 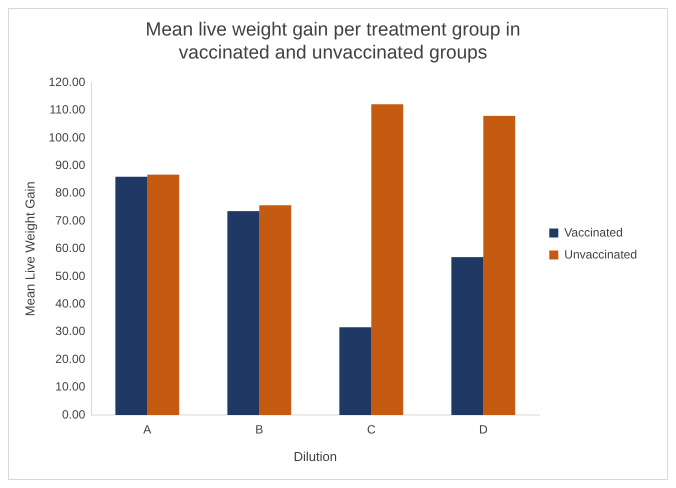 I want to click on x-tick-label: D, so click(x=483, y=429).